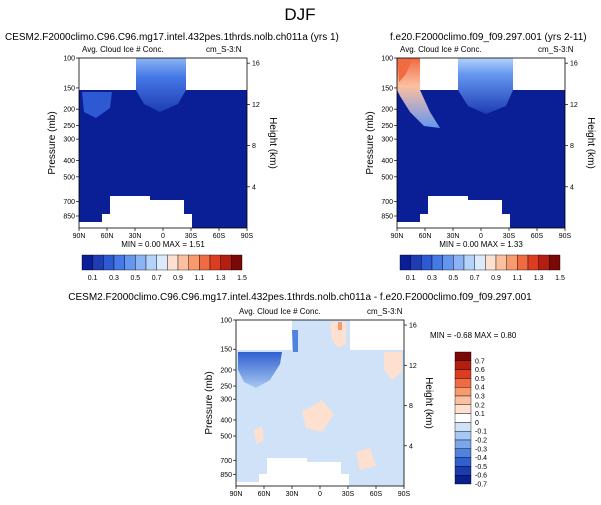 The width and height of the screenshot is (601, 505). What do you see at coordinates (209, 402) in the screenshot?
I see `panel-3-ylabel: Pressure (mb)` at bounding box center [209, 402].